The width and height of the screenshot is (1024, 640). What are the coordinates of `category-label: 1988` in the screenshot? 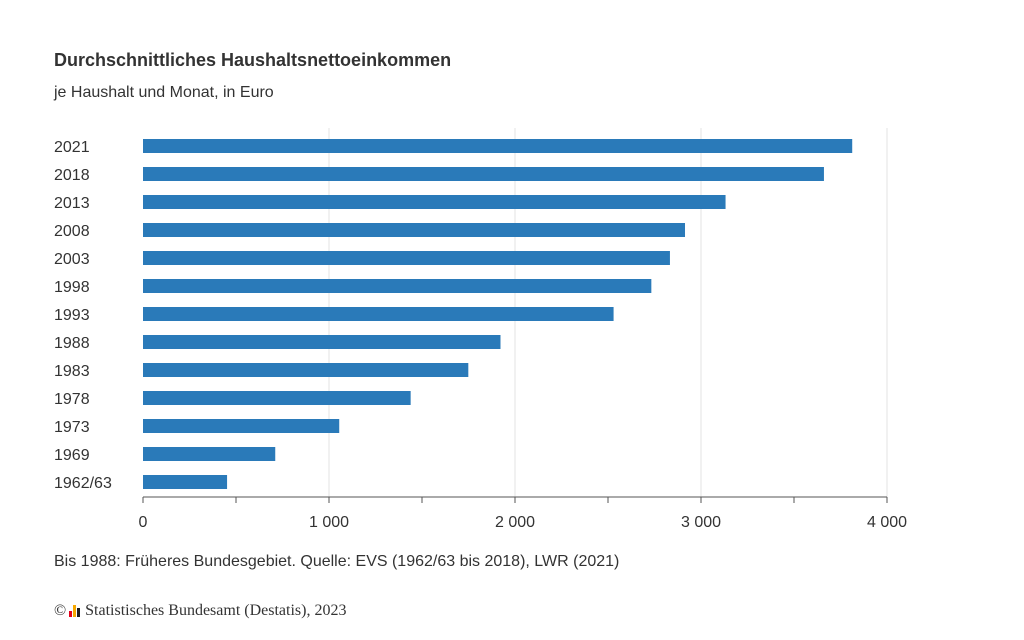 It's located at (72, 343).